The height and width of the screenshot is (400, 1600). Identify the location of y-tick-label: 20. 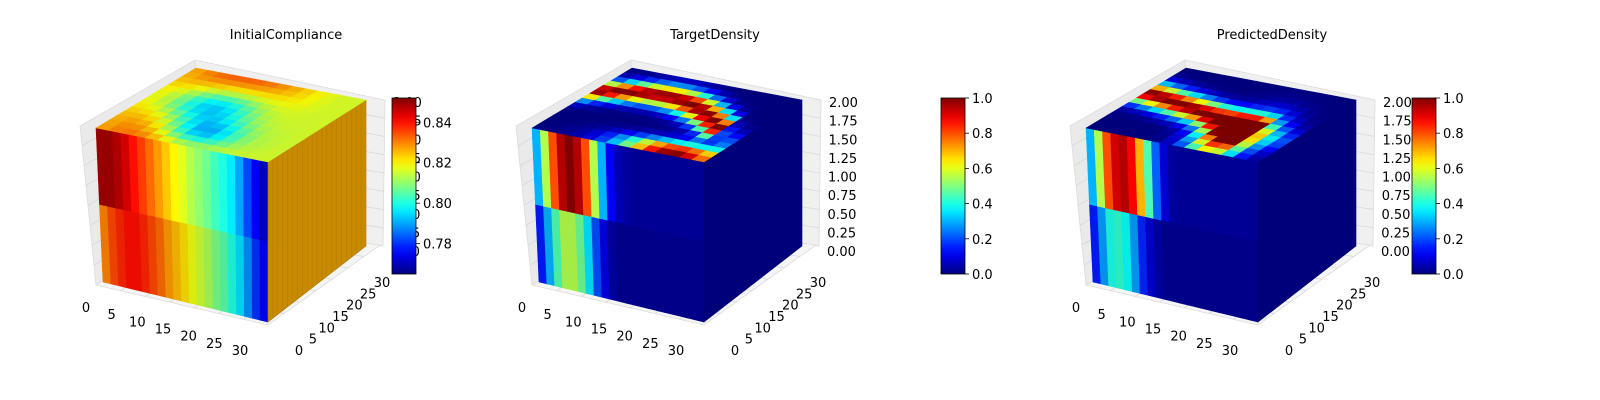
(354, 306).